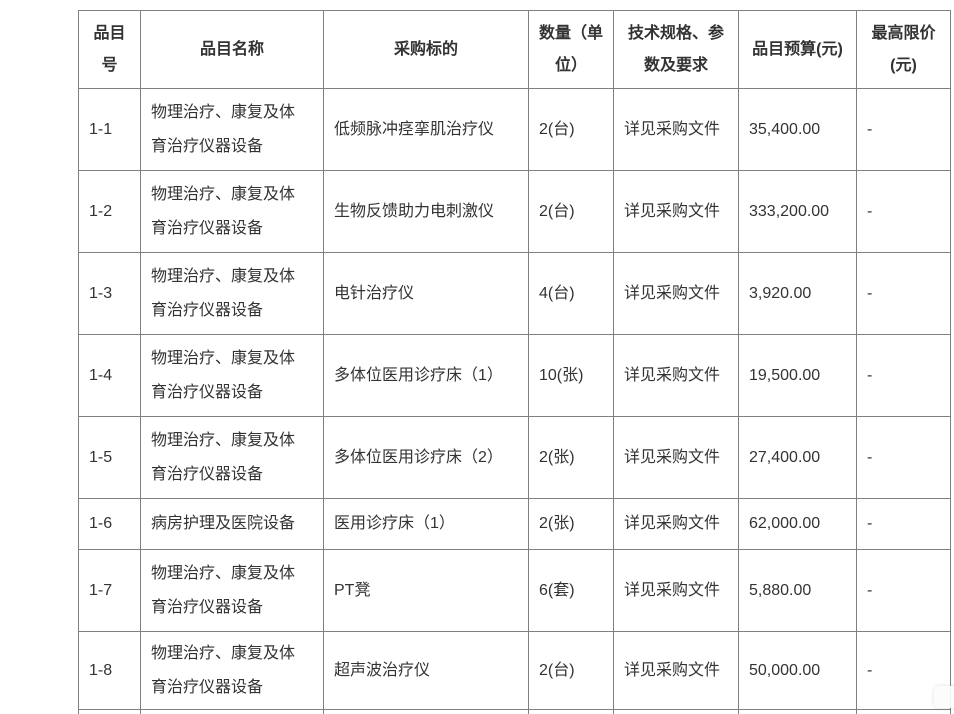 The width and height of the screenshot is (954, 714). What do you see at coordinates (797, 375) in the screenshot?
I see `cell-budget: 19,500.00` at bounding box center [797, 375].